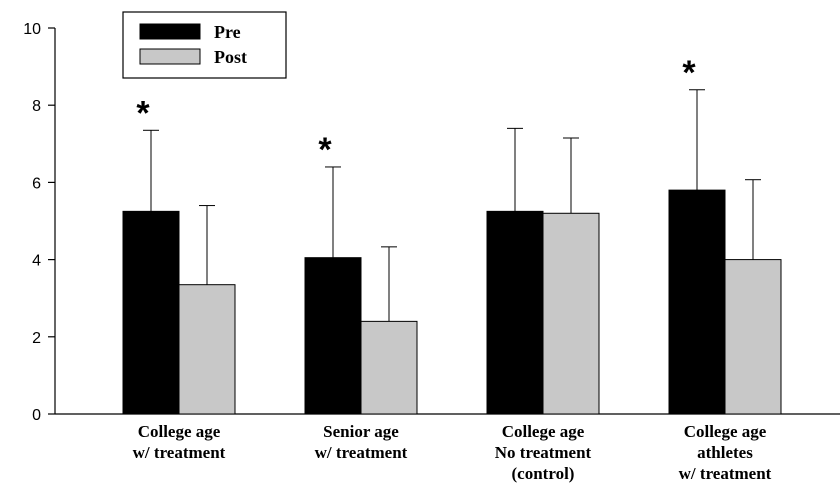 The image size is (840, 483). I want to click on category-label: (control), so click(543, 473).